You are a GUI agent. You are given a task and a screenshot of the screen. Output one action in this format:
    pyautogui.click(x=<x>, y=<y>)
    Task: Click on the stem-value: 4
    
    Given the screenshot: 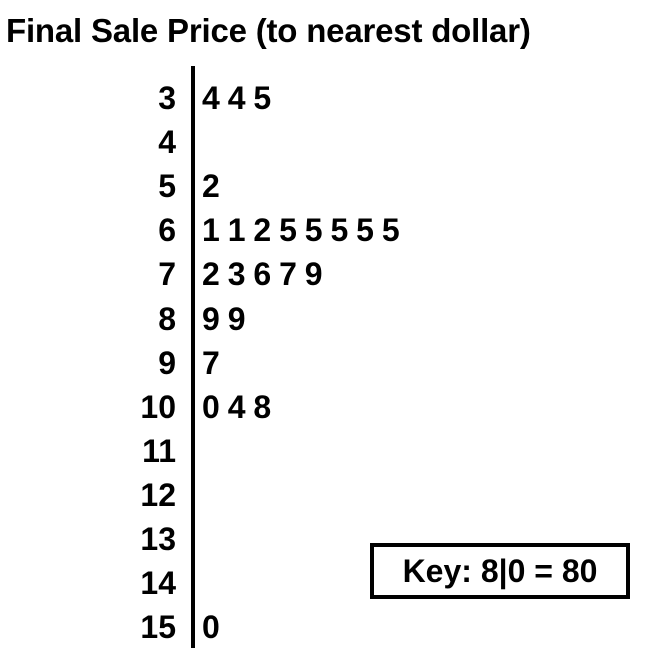 What is the action you would take?
    pyautogui.click(x=167, y=142)
    